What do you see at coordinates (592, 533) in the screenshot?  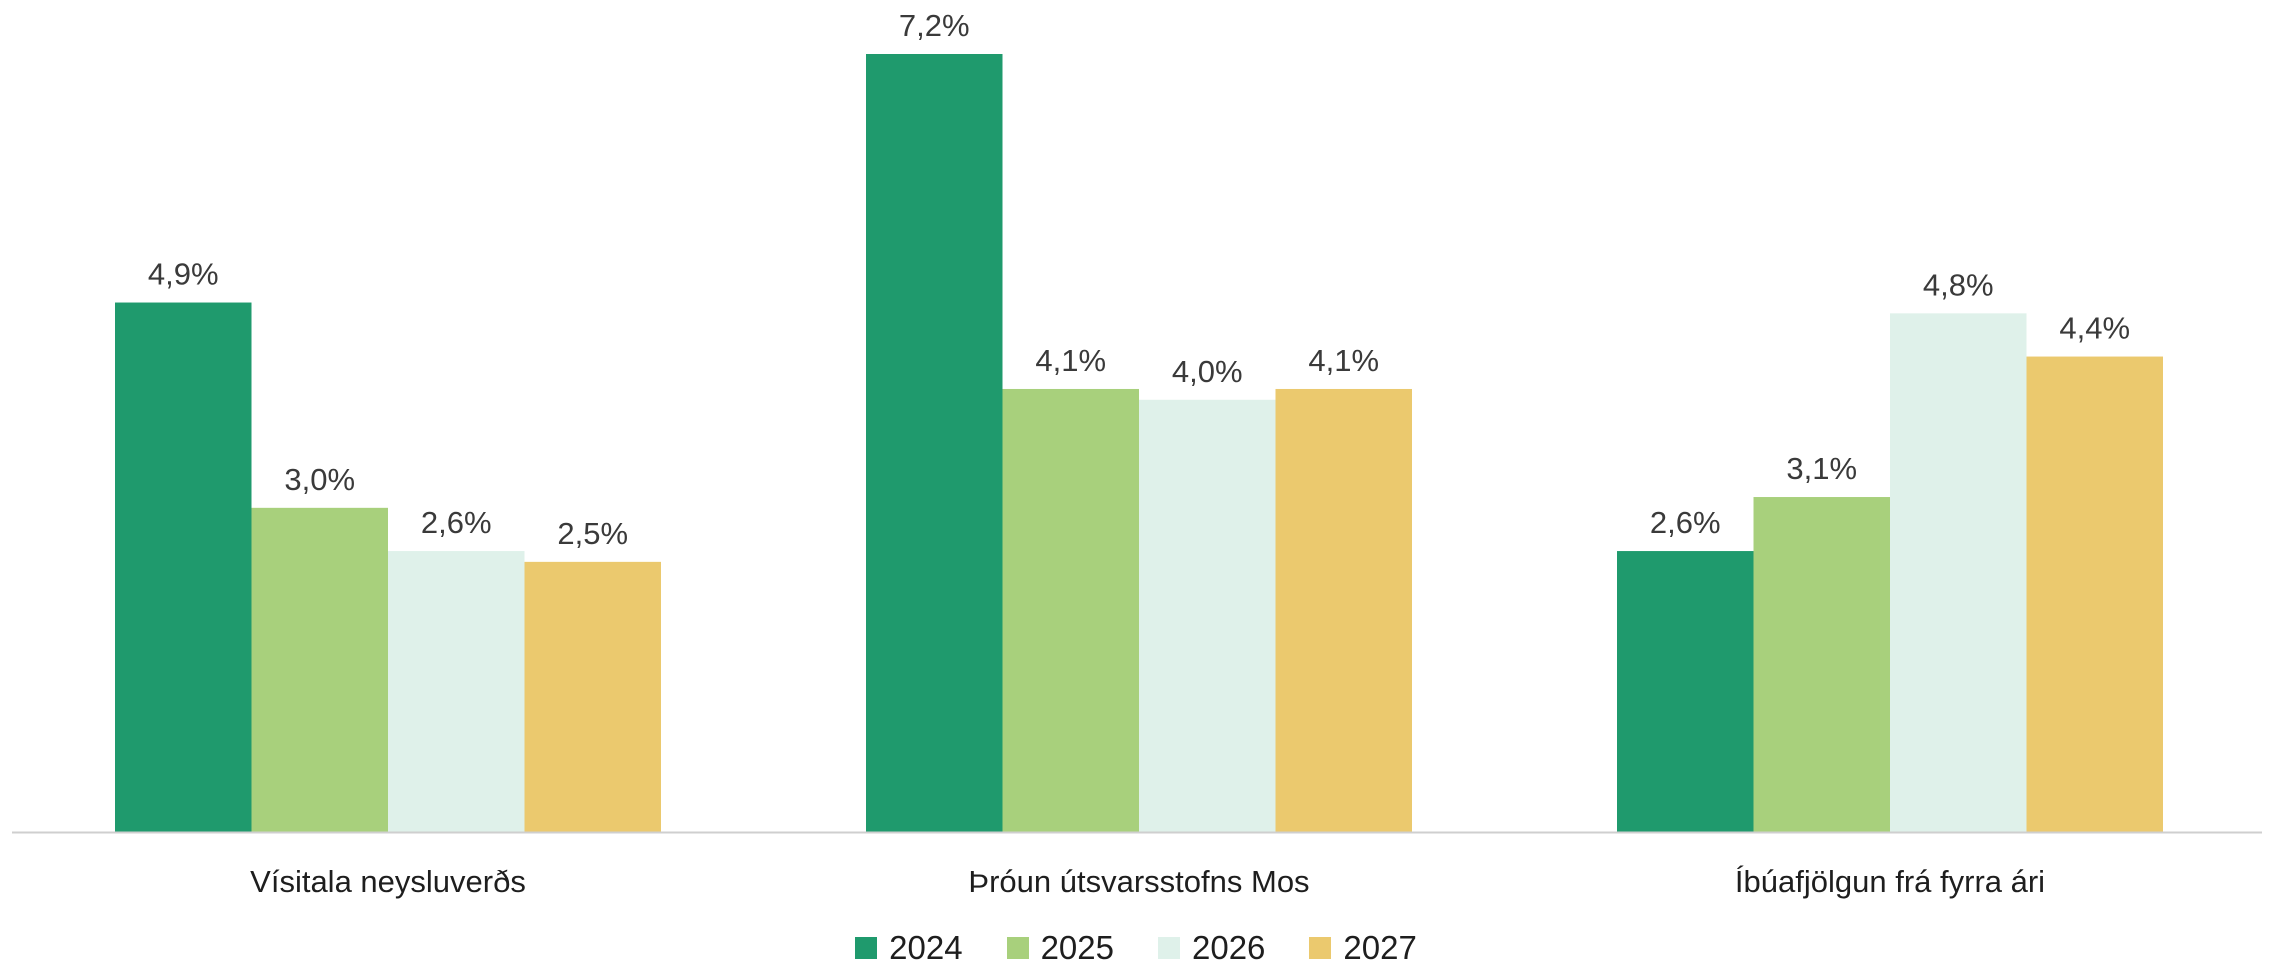 I see `data-label-2027-cat-0: 2,5%` at bounding box center [592, 533].